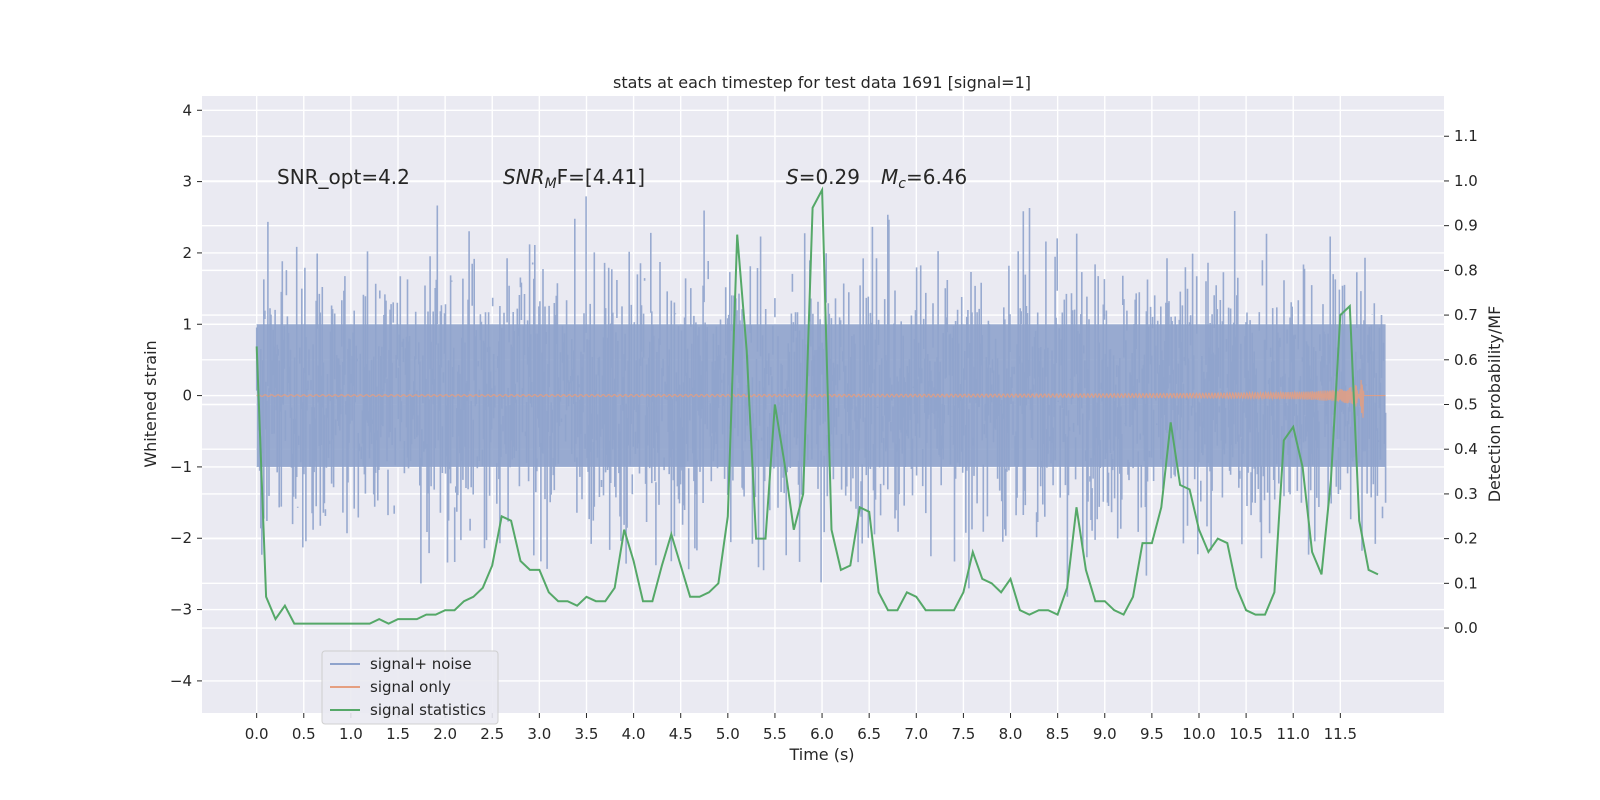 Image resolution: width=1600 pixels, height=800 pixels. What do you see at coordinates (187, 253) in the screenshot?
I see `y-left-tick-label: 2` at bounding box center [187, 253].